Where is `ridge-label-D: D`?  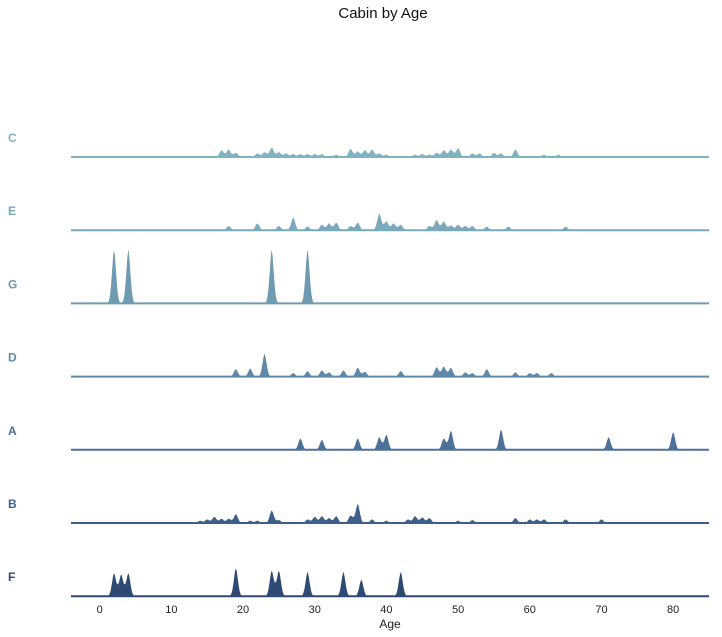
ridge-label-D: D is located at coordinates (12, 358).